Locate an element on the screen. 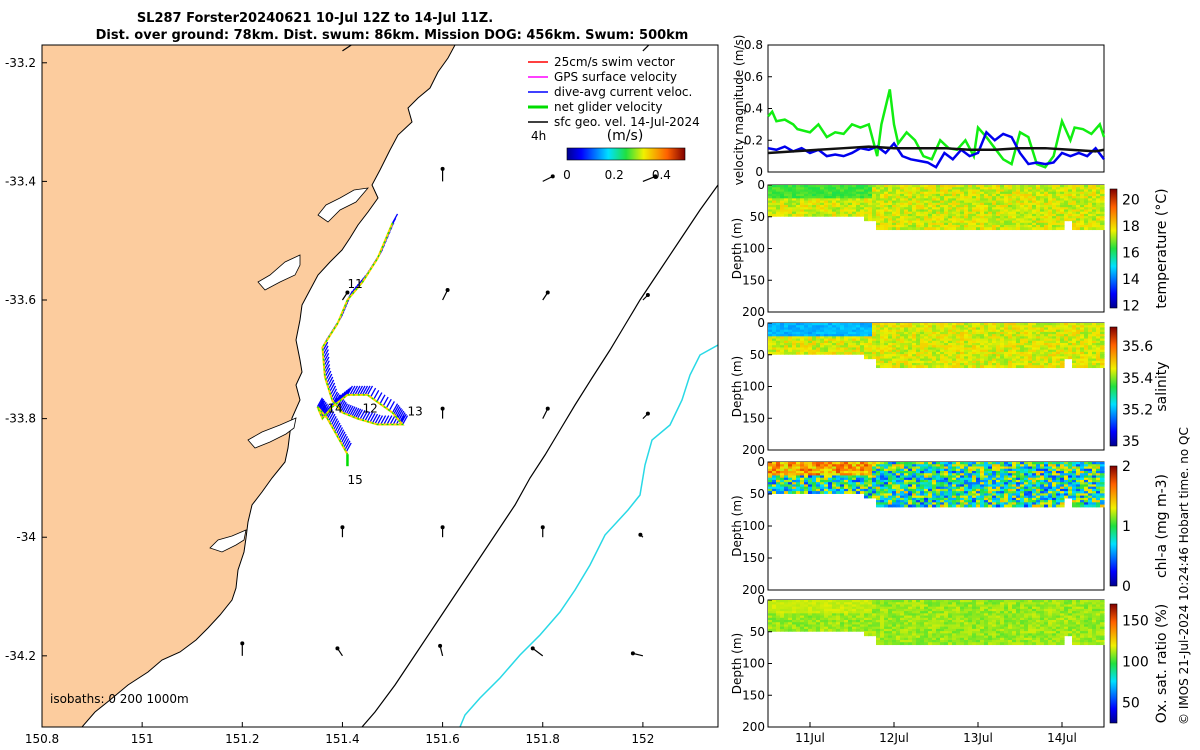  map-xtick-label: 151 is located at coordinates (142, 739).